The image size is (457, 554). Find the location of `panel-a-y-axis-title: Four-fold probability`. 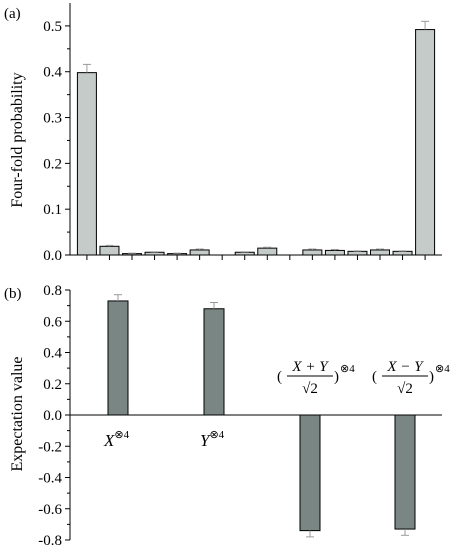

panel-a-y-axis-title: Four-fold probability is located at coordinates (17, 139).